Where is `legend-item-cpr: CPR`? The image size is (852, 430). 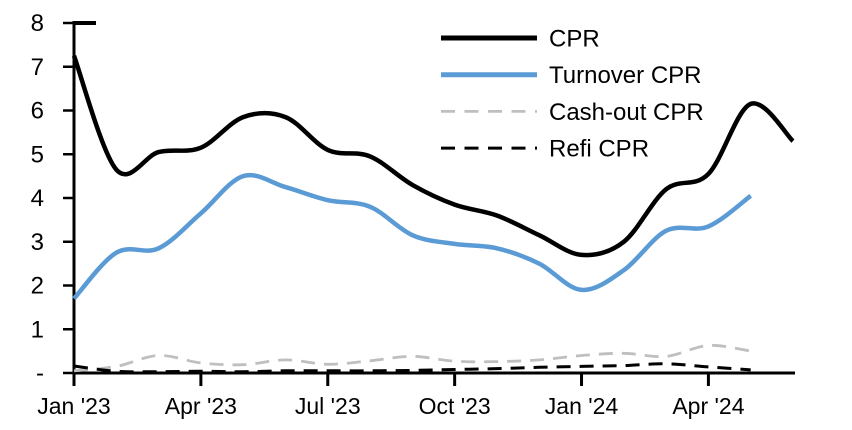
legend-item-cpr: CPR is located at coordinates (520, 39).